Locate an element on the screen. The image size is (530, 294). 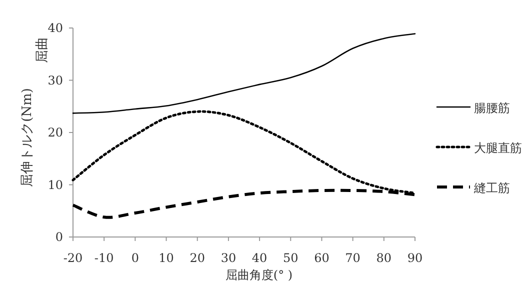
x-tick-label: 80 is located at coordinates (384, 258).